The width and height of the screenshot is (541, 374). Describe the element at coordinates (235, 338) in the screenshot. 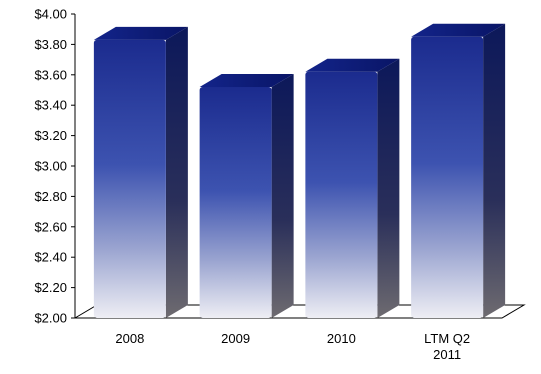

I see `x-category-label: 2009` at that location.